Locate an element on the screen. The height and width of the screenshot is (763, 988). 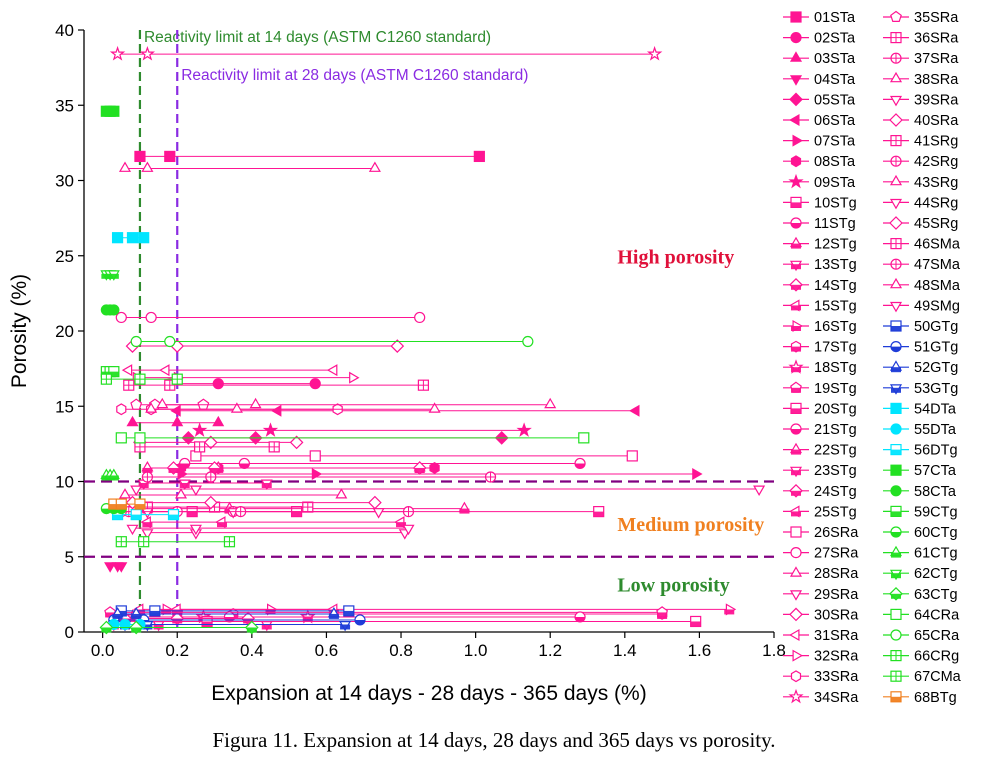
x-tick-label: 0.4 is located at coordinates (252, 650).